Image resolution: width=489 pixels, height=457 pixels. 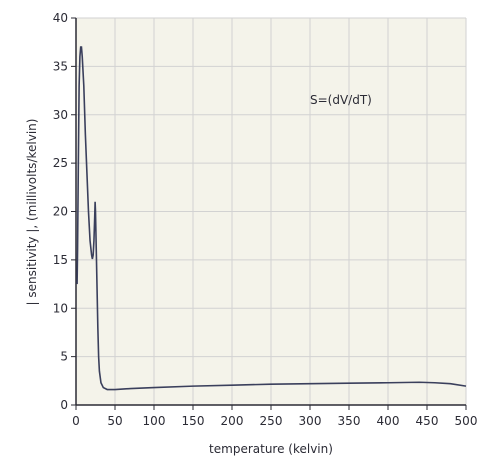 I want to click on x-tick-label: 250, so click(x=271, y=421).